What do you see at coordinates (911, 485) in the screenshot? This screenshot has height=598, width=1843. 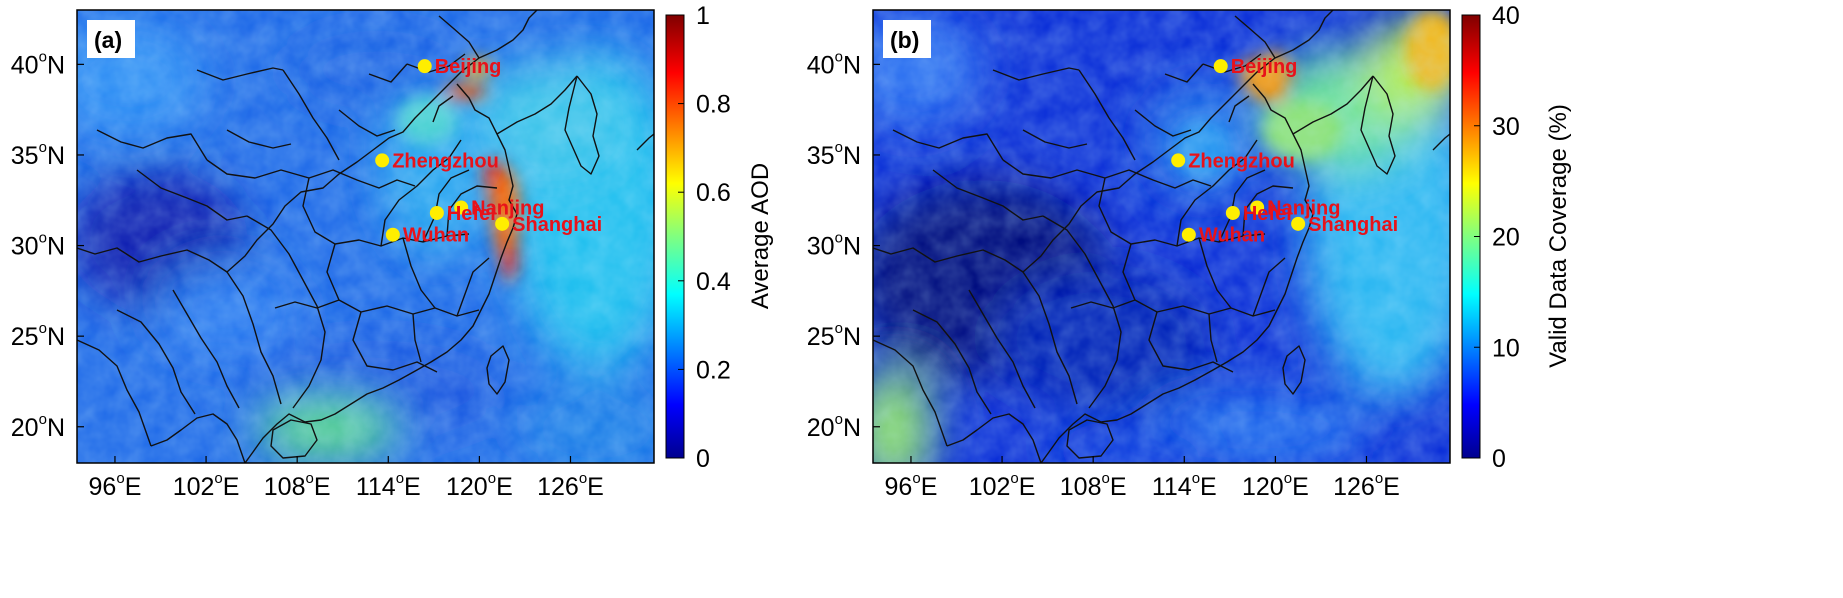 I see `x-tick-label: 96oE` at bounding box center [911, 485].